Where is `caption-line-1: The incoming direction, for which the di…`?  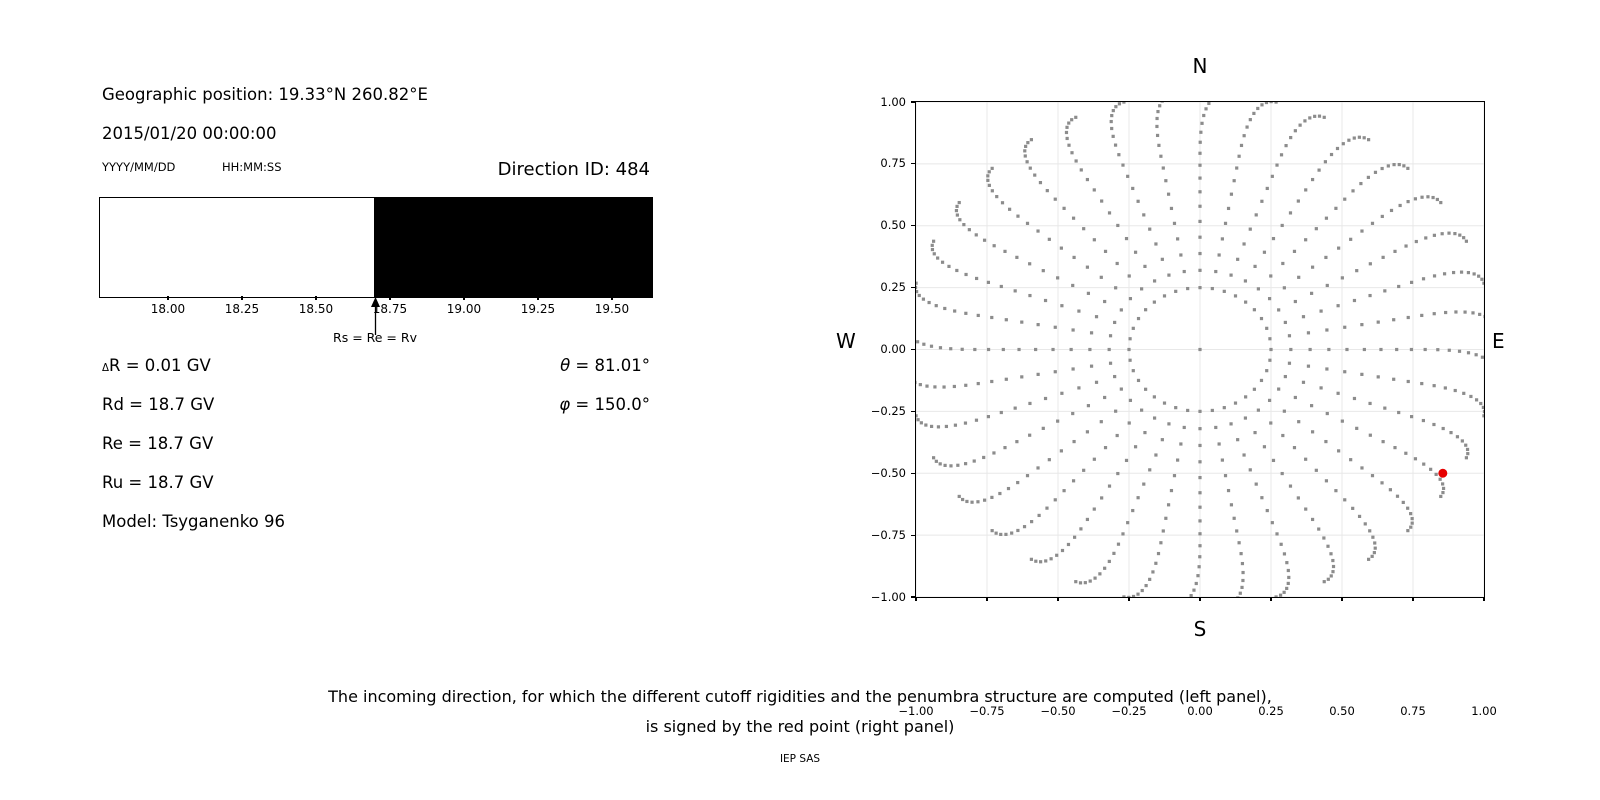
caption-line-1: The incoming direction, for which the di… is located at coordinates (800, 696).